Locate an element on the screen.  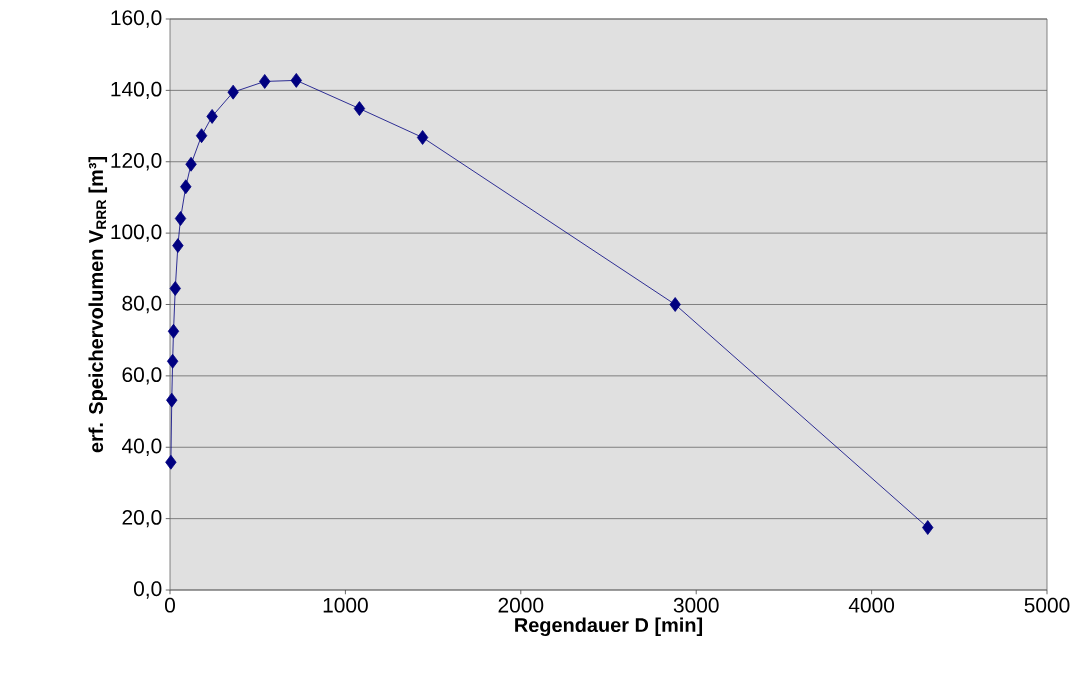
y-tick-label: 80,0 is located at coordinates (142, 304).